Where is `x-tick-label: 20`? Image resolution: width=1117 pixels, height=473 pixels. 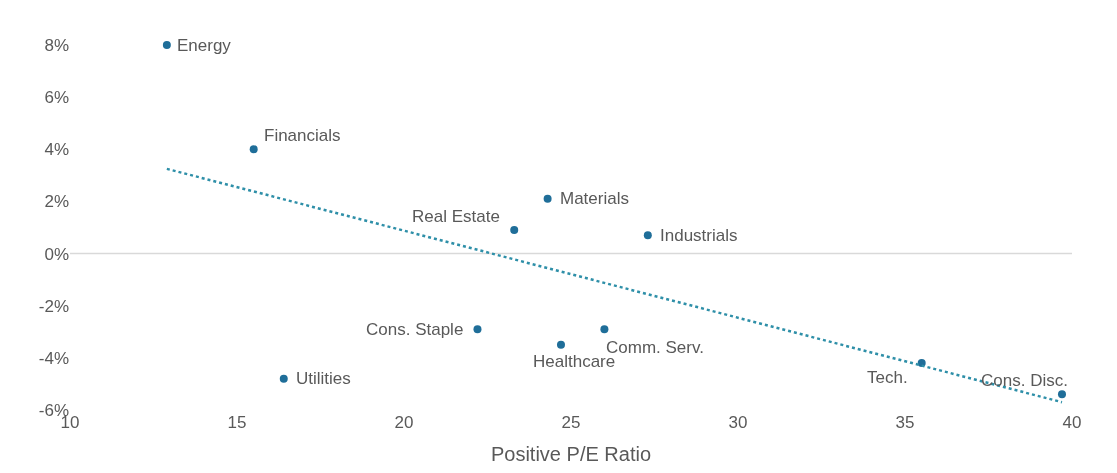 x-tick-label: 20 is located at coordinates (404, 422).